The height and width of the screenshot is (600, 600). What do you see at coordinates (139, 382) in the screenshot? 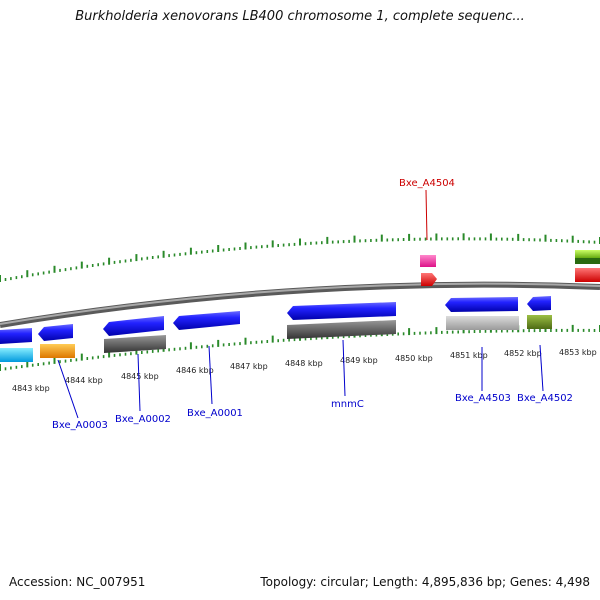
I see `leader-bxe-a0002` at bounding box center [139, 382].